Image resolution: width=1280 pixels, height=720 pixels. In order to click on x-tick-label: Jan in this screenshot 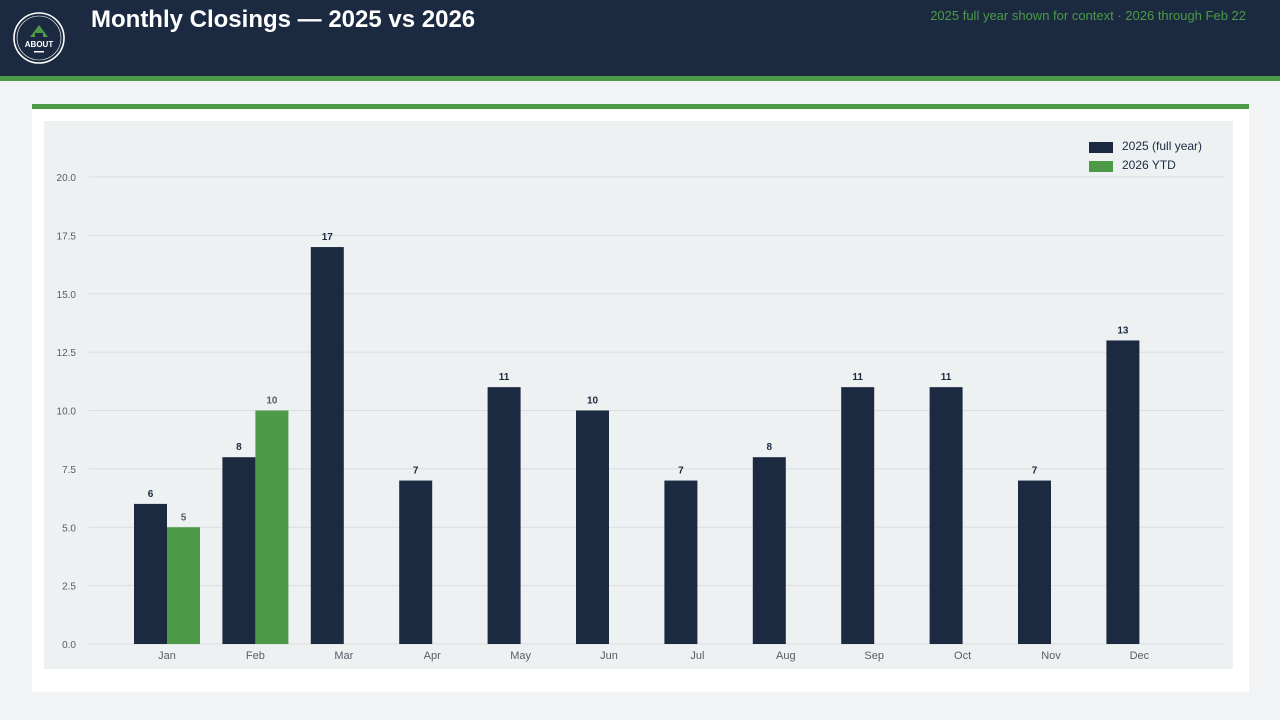, I will do `click(167, 656)`.